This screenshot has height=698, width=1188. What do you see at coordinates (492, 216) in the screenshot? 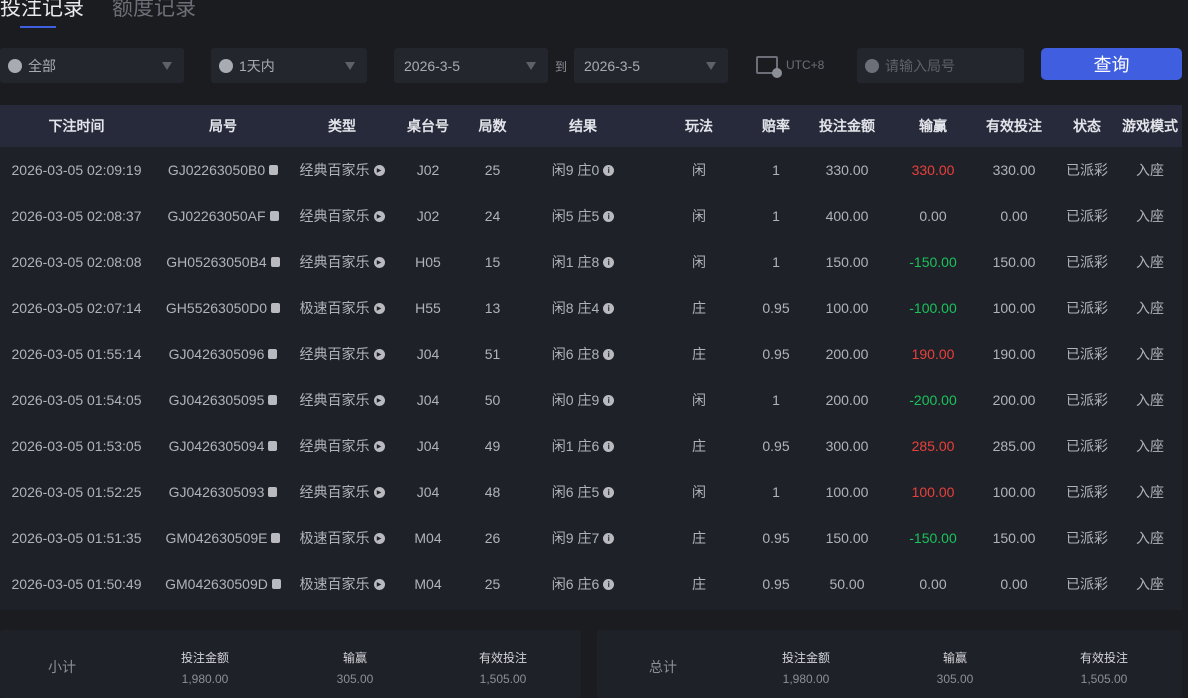
I see `cell-round-no: 24` at bounding box center [492, 216].